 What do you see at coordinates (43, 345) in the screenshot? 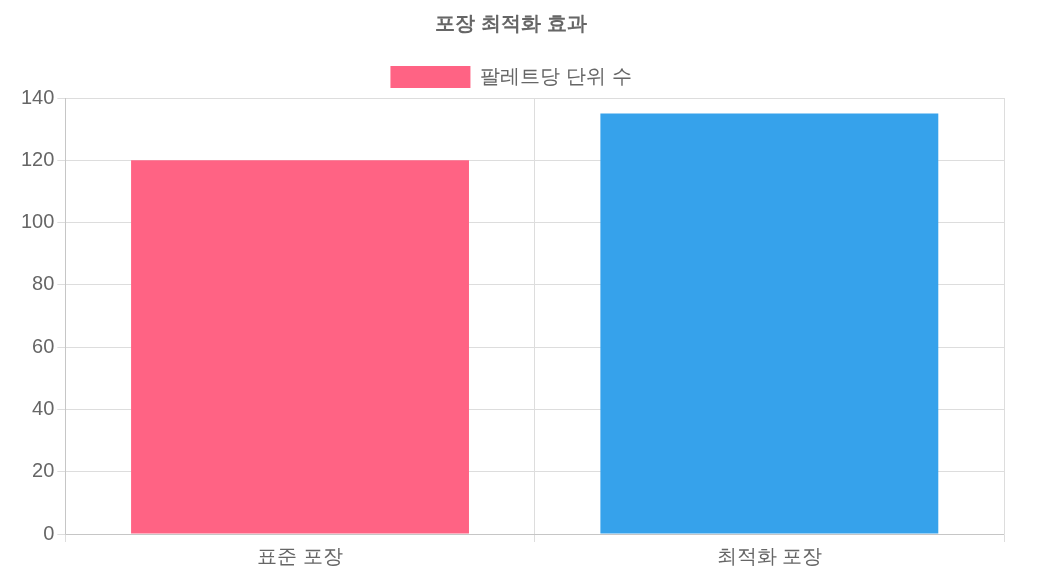
I see `y-tick-label: 60` at bounding box center [43, 345].